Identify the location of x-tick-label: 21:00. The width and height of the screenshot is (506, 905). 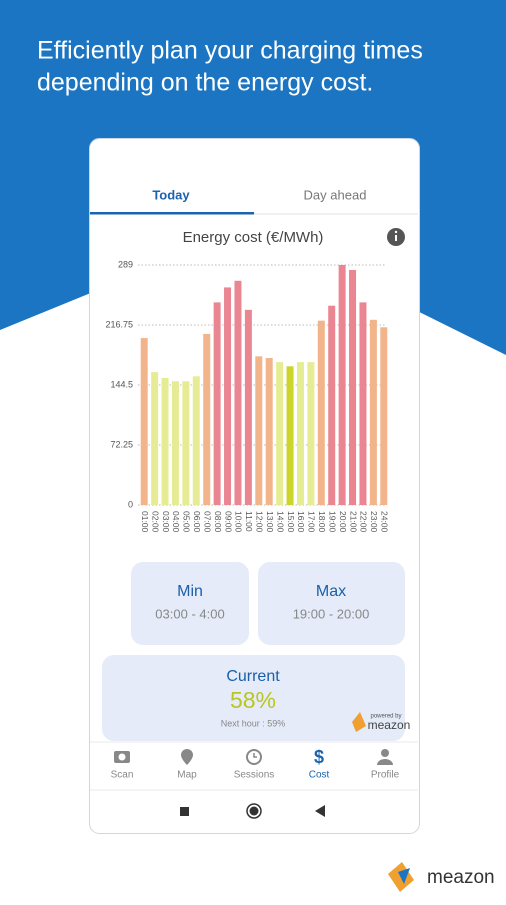
(353, 522).